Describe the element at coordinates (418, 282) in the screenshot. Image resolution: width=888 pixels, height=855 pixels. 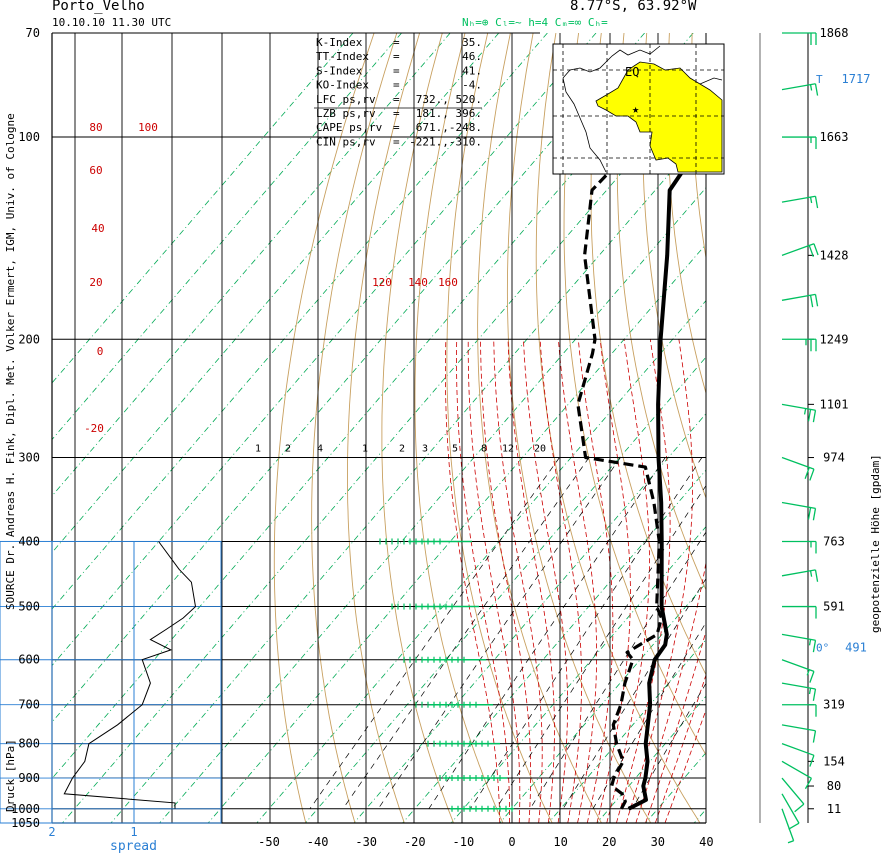
I see `dry-adiabat-label: 140` at that location.